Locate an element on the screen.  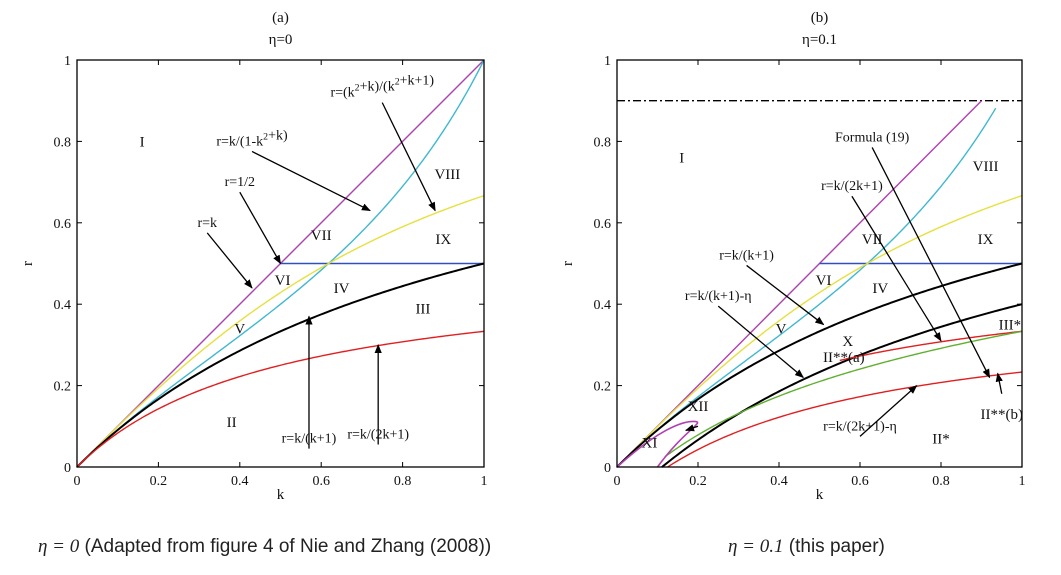
annotation-label: r=k/(2k+1)-η is located at coordinates (860, 426).